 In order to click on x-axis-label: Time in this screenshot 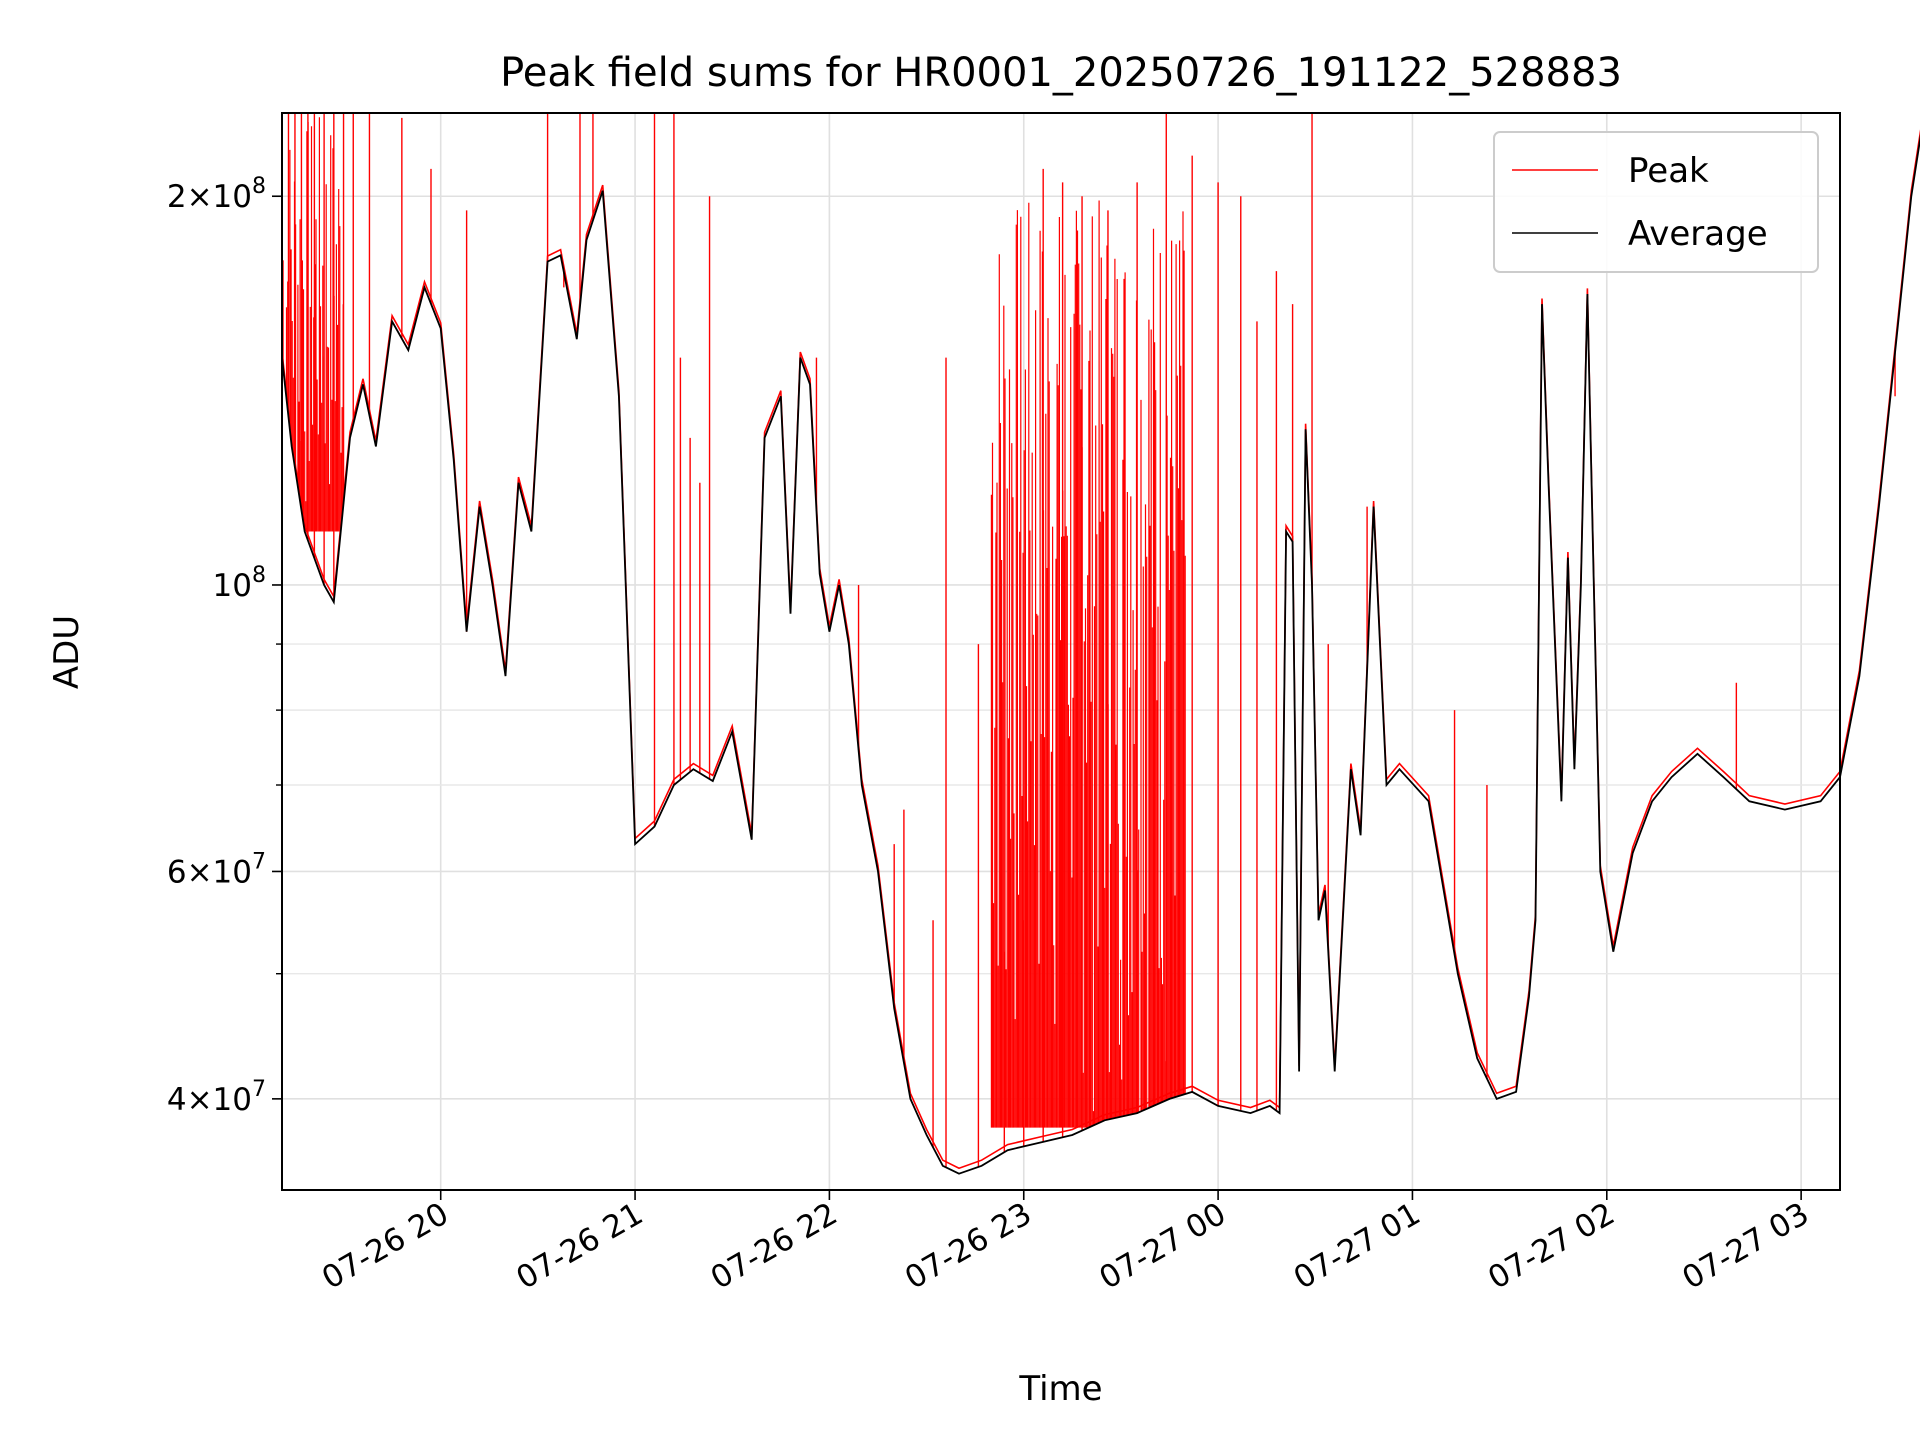, I will do `click(1060, 1389)`.